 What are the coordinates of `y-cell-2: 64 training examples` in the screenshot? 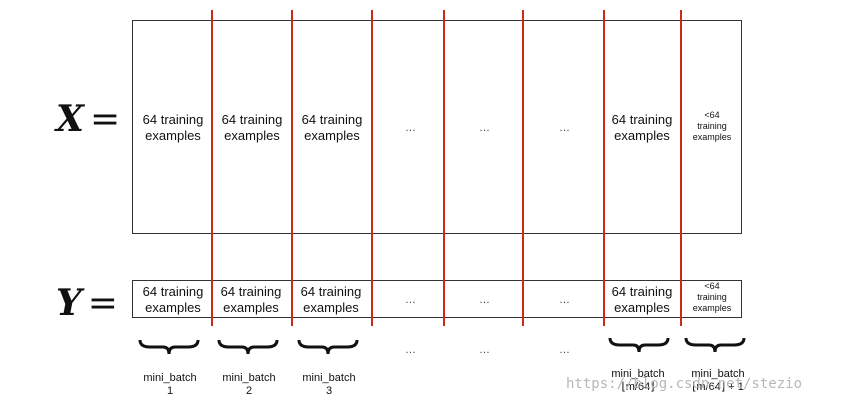 It's located at (251, 300).